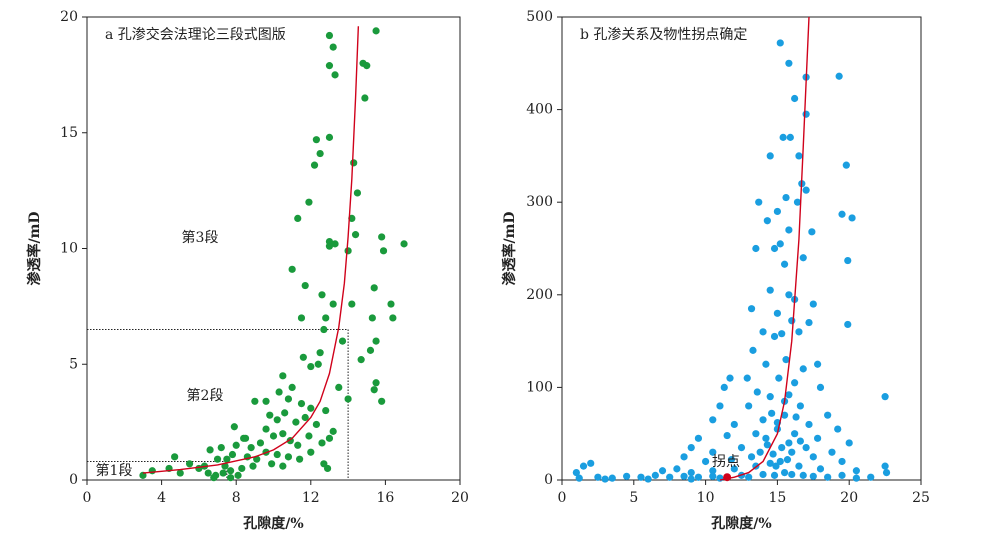 The width and height of the screenshot is (1000, 537). What do you see at coordinates (69, 17) in the screenshot?
I see `y-tick-label: 20` at bounding box center [69, 17].